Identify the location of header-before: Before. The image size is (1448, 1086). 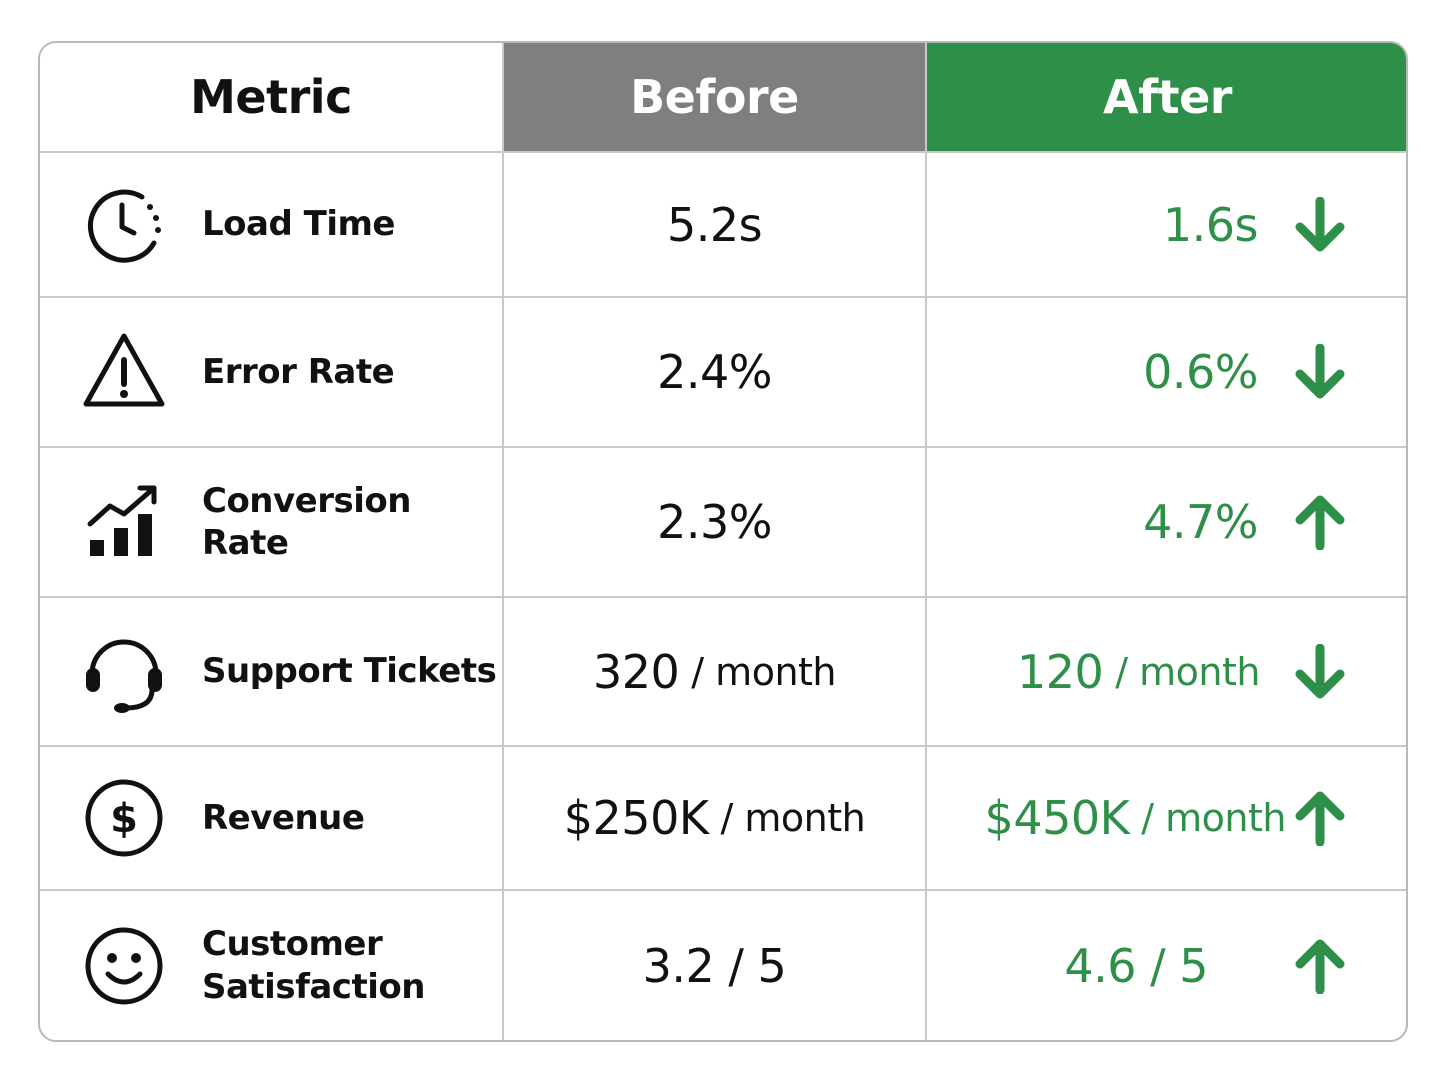
(715, 98).